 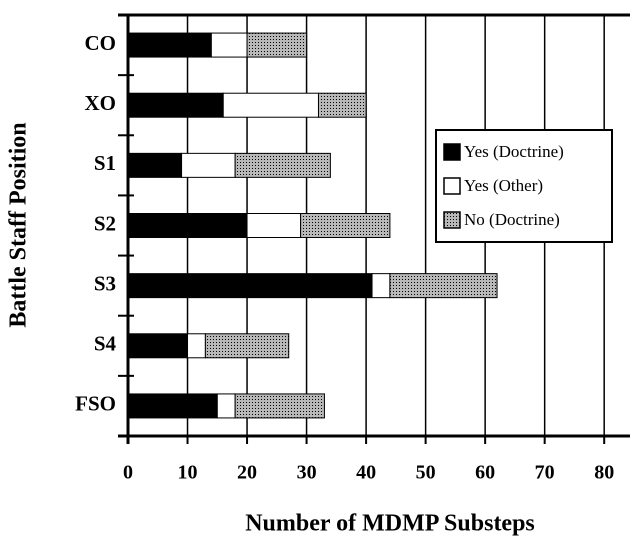 I want to click on y-axis-label: Battle Staff Position, so click(x=19, y=224).